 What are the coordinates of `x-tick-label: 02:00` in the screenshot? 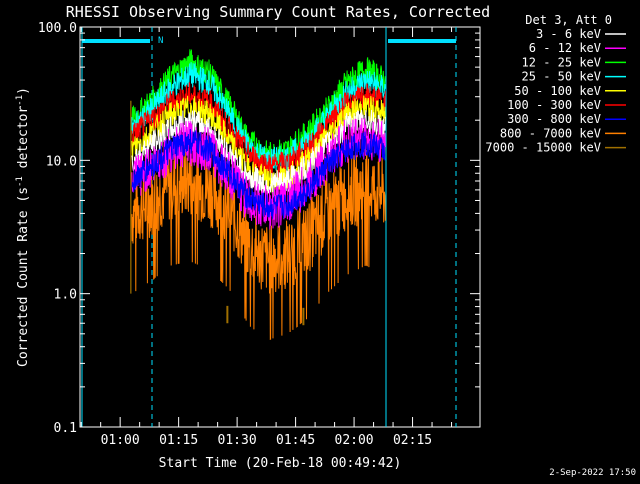 It's located at (354, 440).